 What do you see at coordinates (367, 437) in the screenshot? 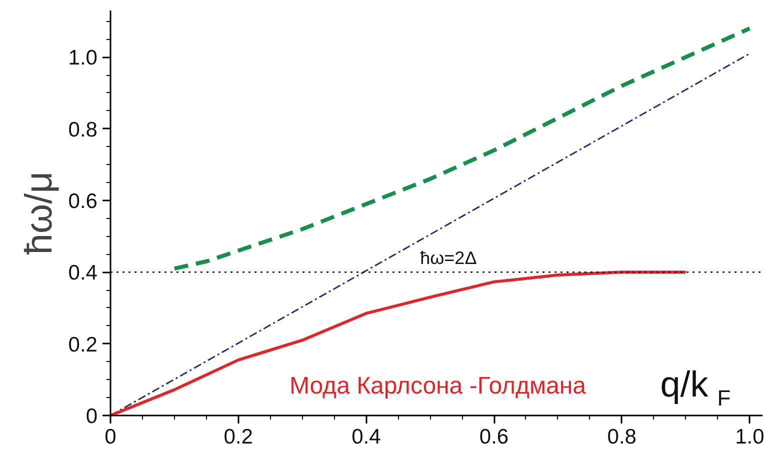
I see `x-tick-label: 0.4` at bounding box center [367, 437].